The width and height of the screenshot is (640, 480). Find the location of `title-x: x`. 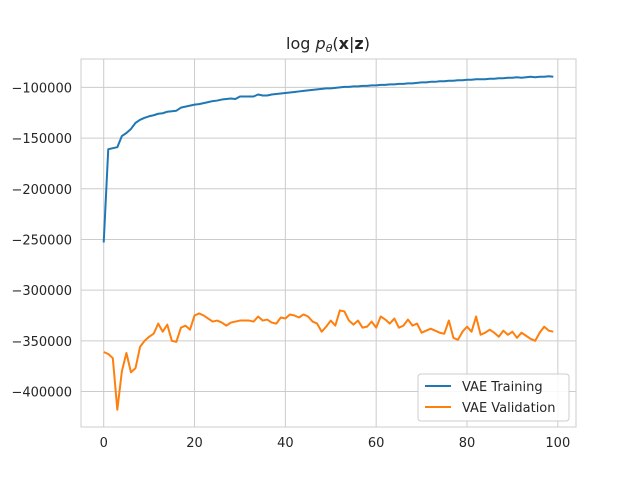

title-x: x is located at coordinates (344, 43).